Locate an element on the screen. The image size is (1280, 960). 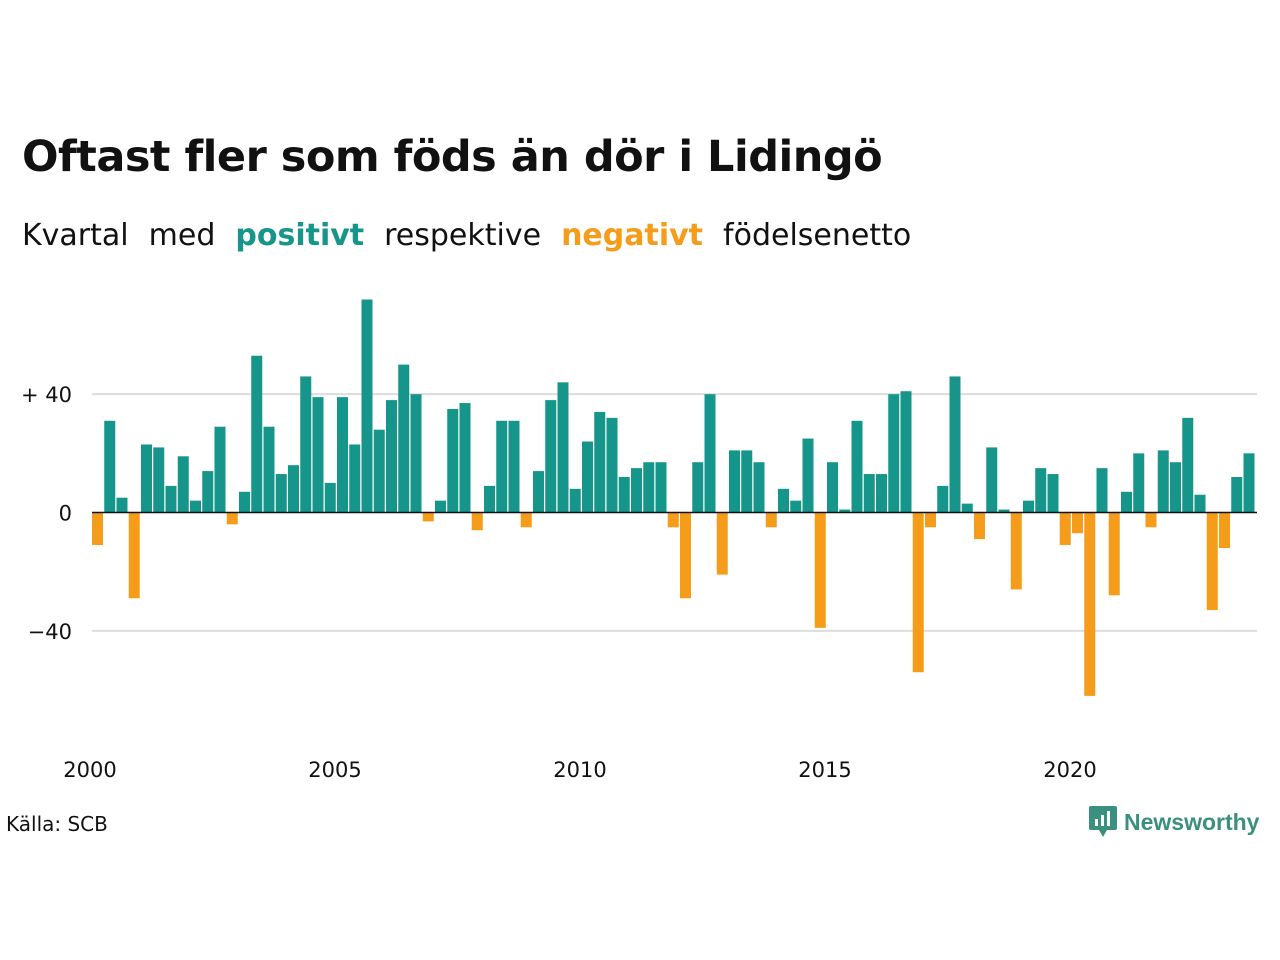
newsworthy-logo-icon is located at coordinates (1103, 821).